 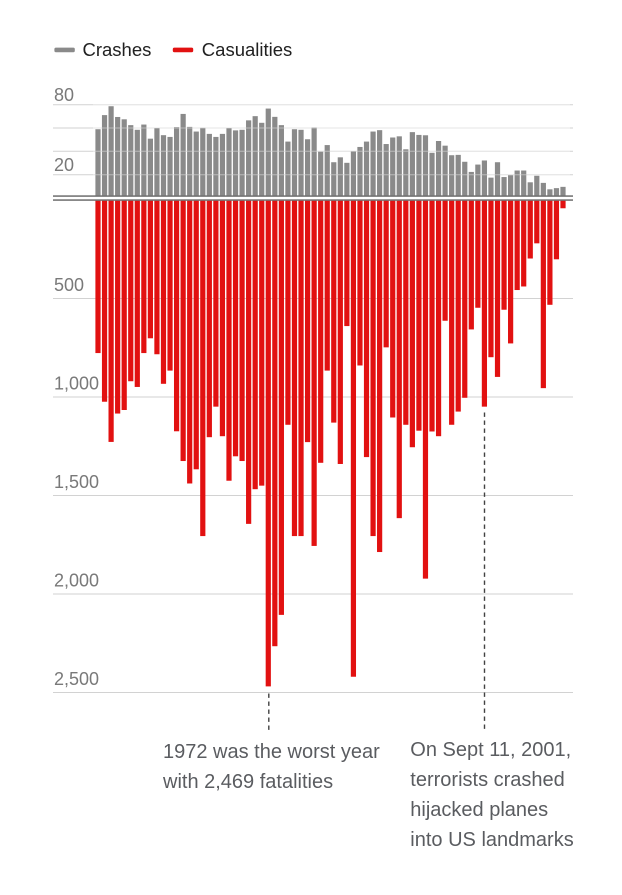 What do you see at coordinates (491, 840) in the screenshot?
I see `svg-text: into US landmarks` at bounding box center [491, 840].